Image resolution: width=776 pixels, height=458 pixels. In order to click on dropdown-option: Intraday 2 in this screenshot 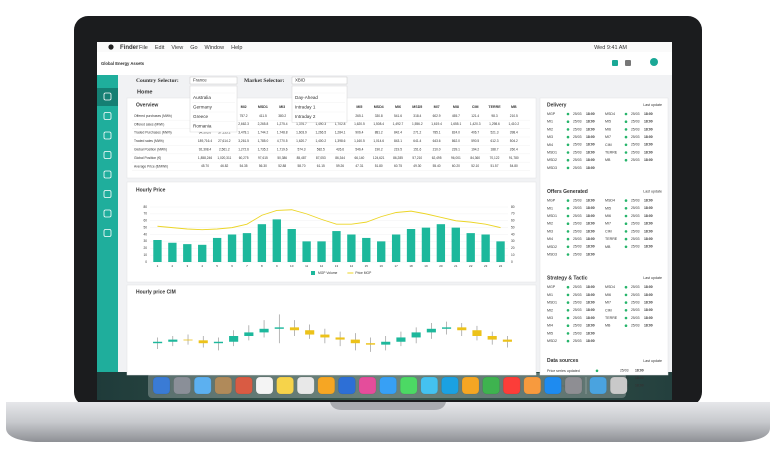, I will do `click(305, 116)`.